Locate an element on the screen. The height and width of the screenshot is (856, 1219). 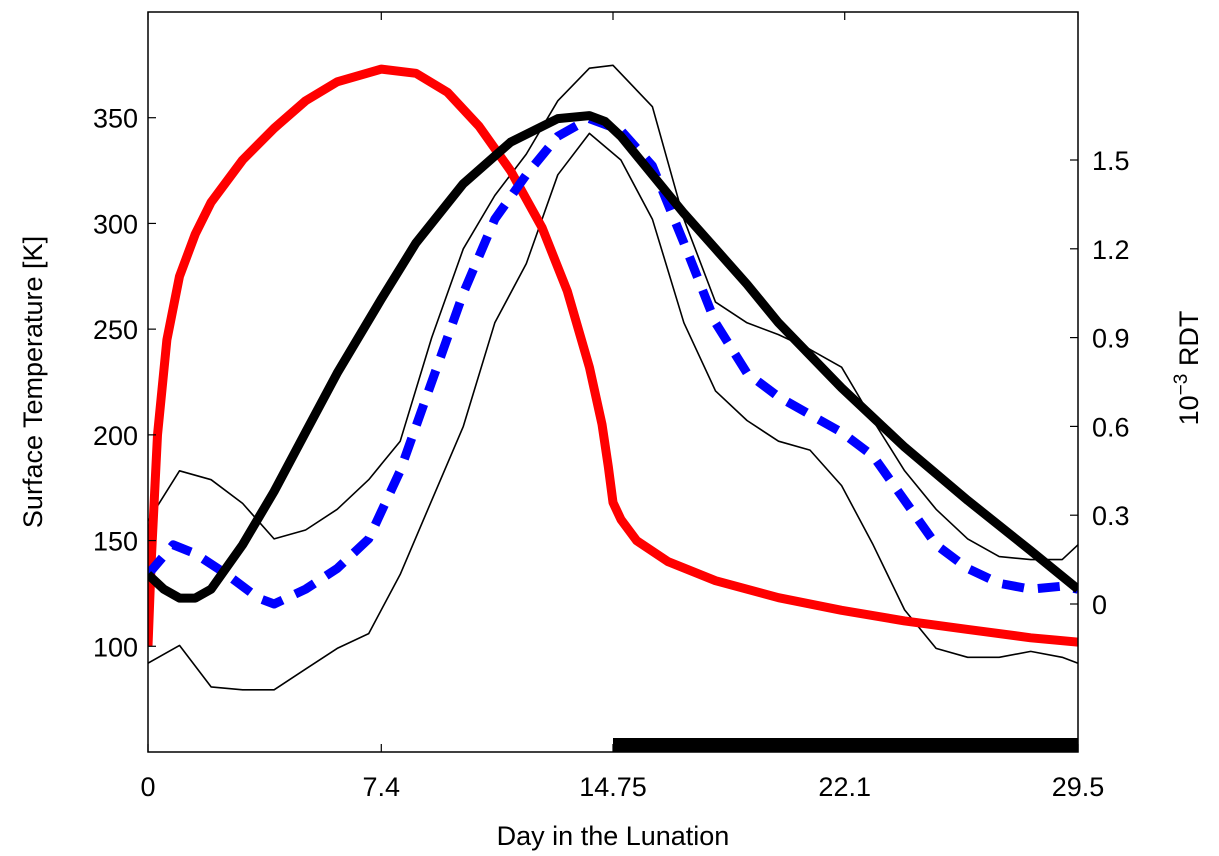
night-layer is located at coordinates (845, 745).